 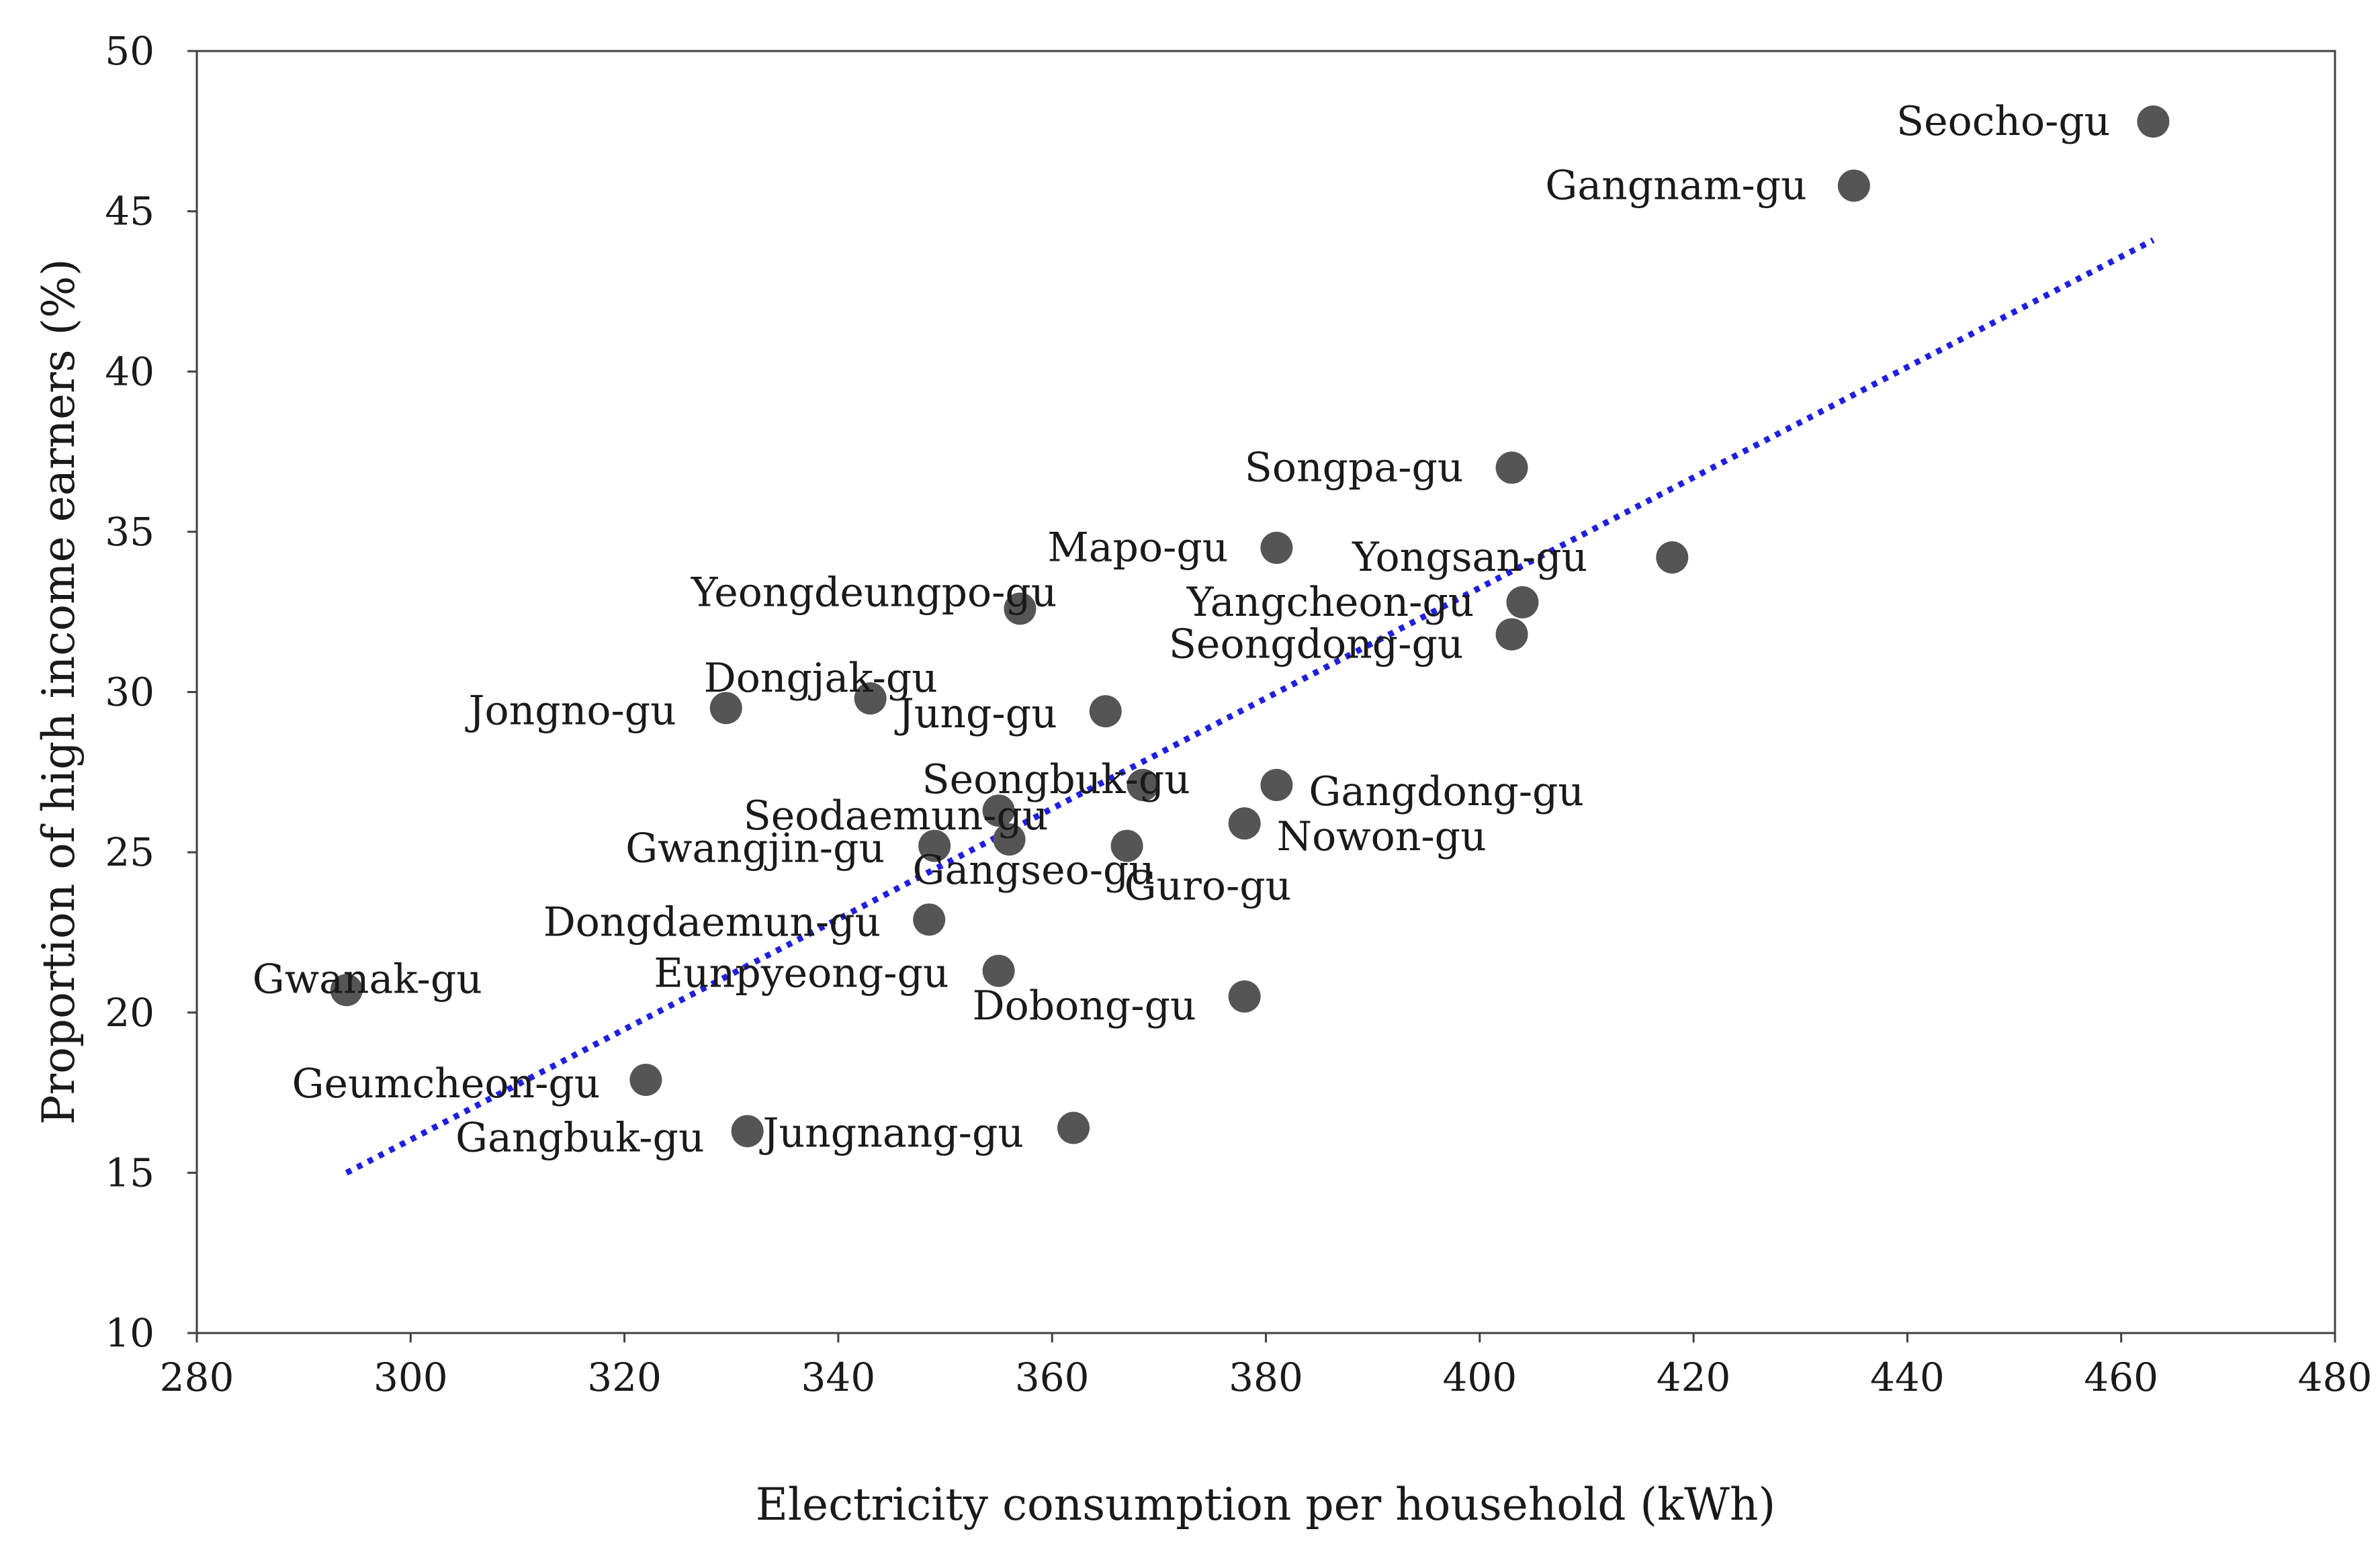 What do you see at coordinates (130, 211) in the screenshot?
I see `y-tick-label: 45` at bounding box center [130, 211].